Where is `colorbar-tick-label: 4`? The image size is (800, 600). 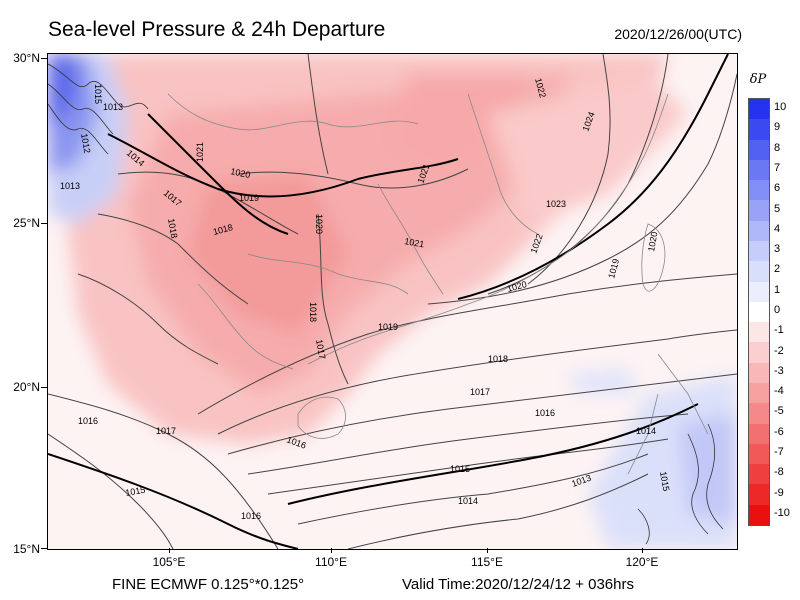
colorbar-tick-label: 4 is located at coordinates (777, 228).